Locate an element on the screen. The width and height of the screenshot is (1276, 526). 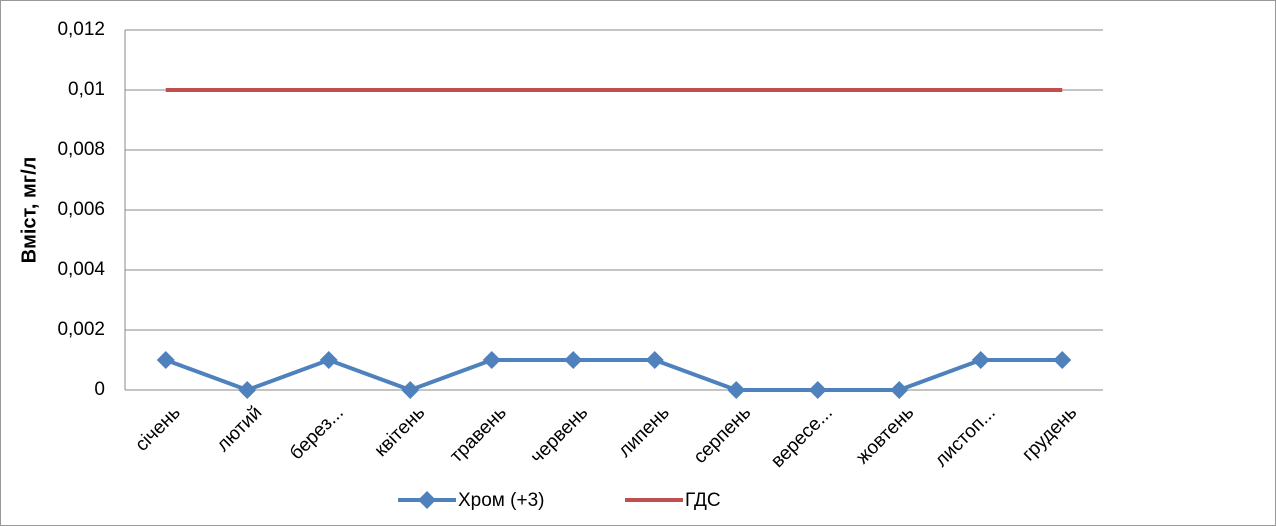
legend-label: Хром (+3) is located at coordinates (501, 500).